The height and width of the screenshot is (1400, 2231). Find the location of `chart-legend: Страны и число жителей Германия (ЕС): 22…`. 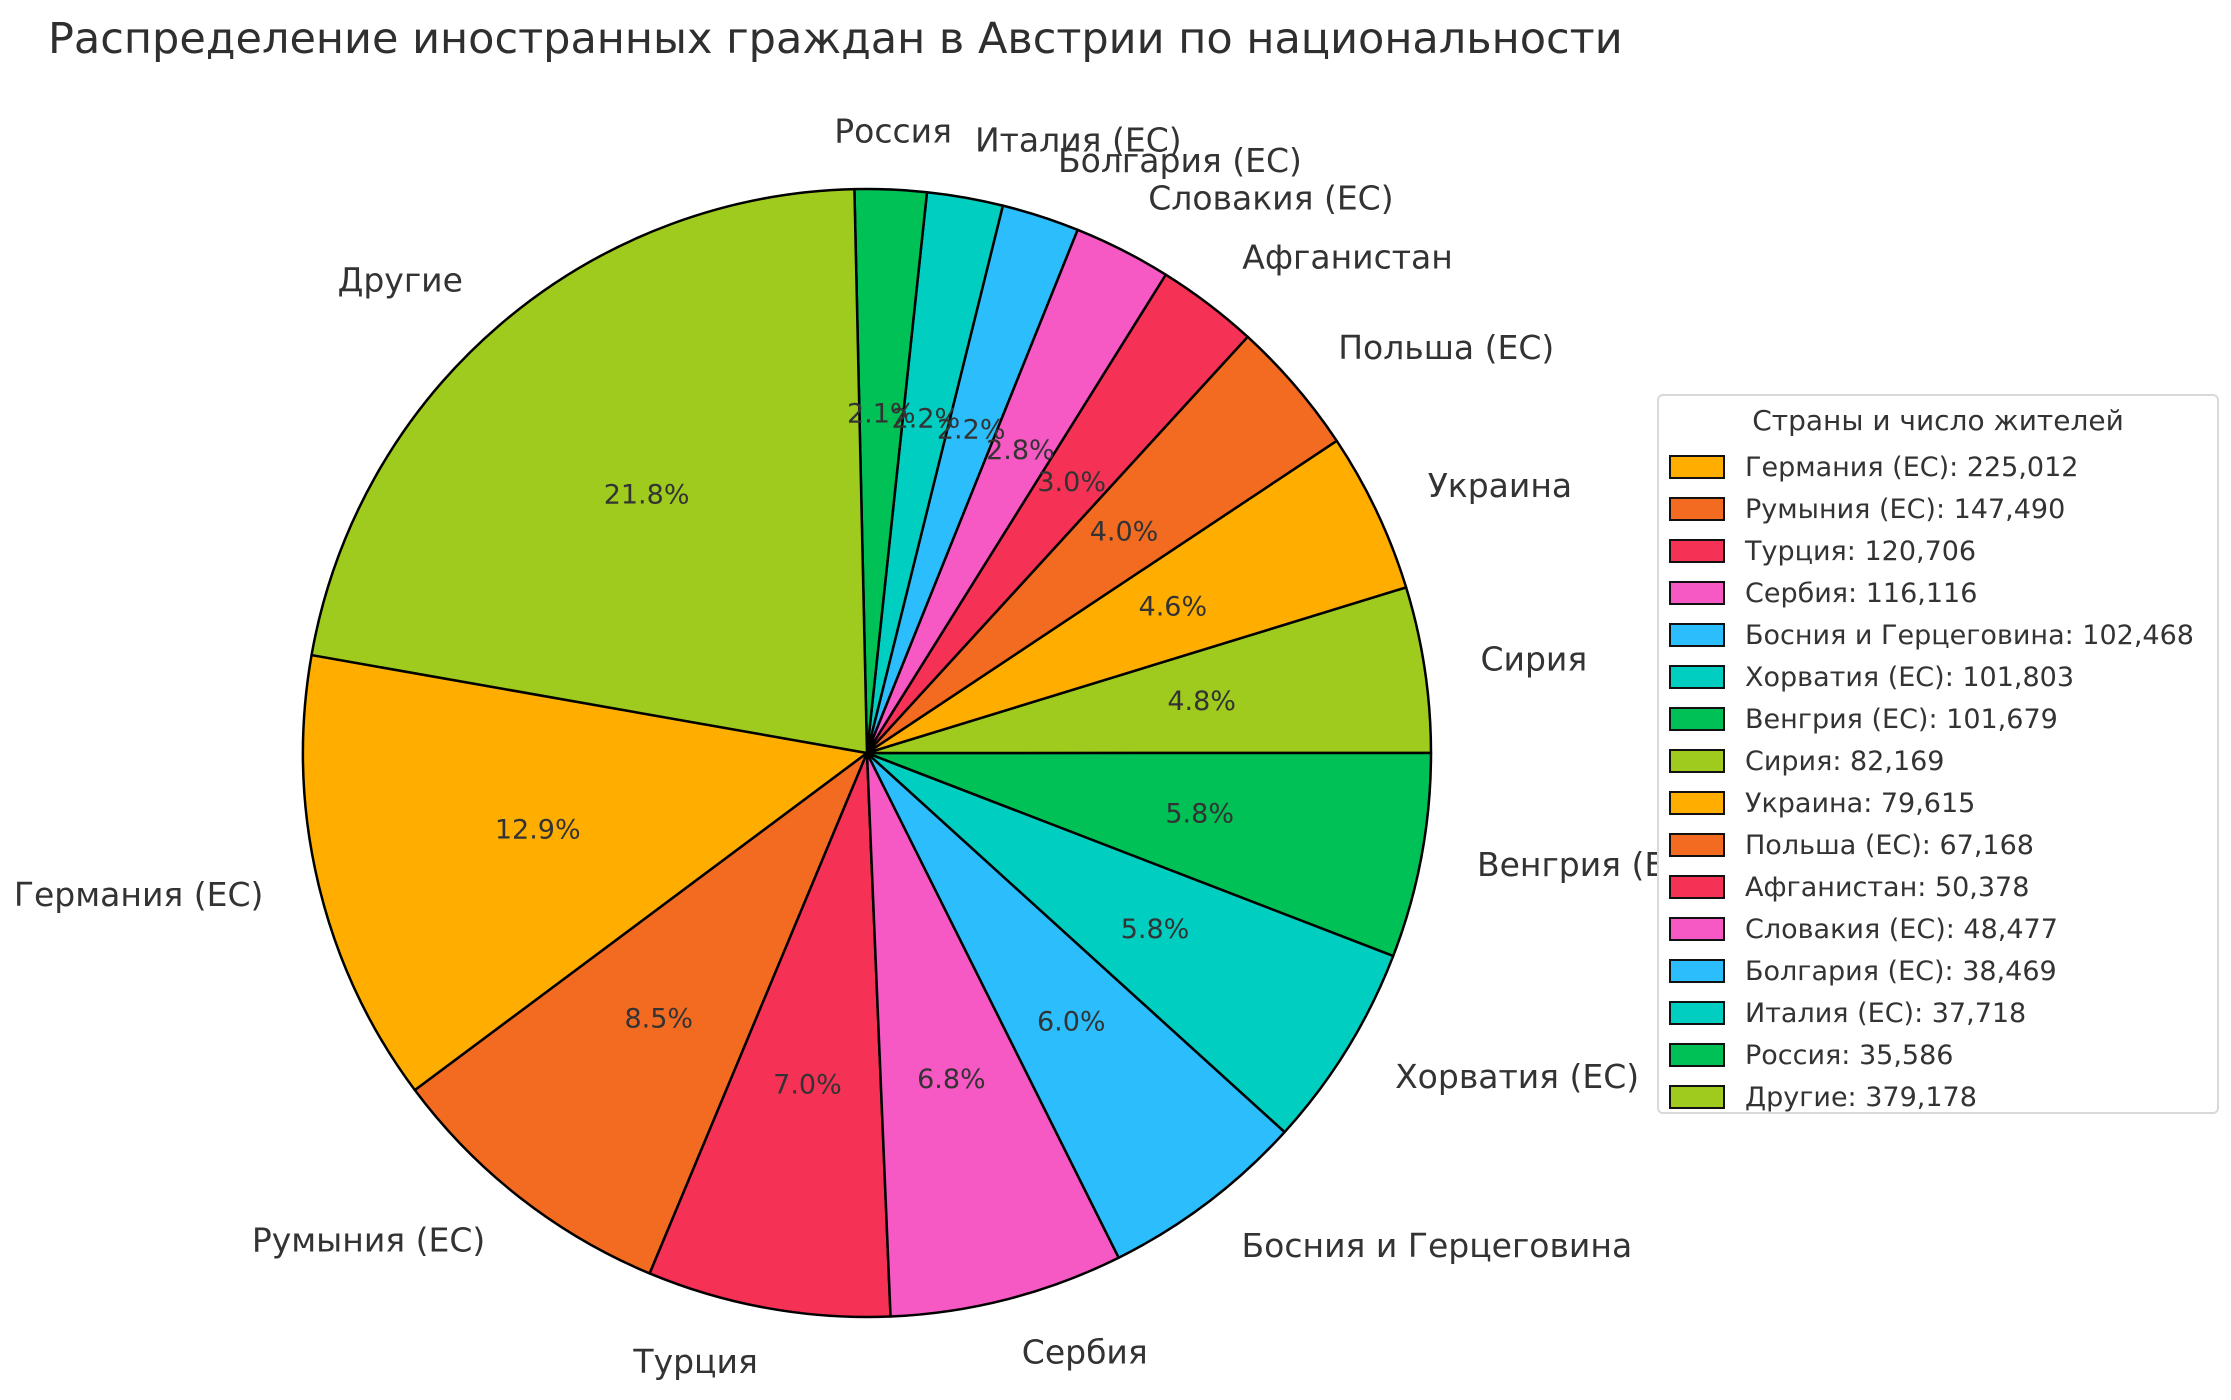

chart-legend: Страны и число жителей Германия (ЕС): 22… is located at coordinates (1938, 754).